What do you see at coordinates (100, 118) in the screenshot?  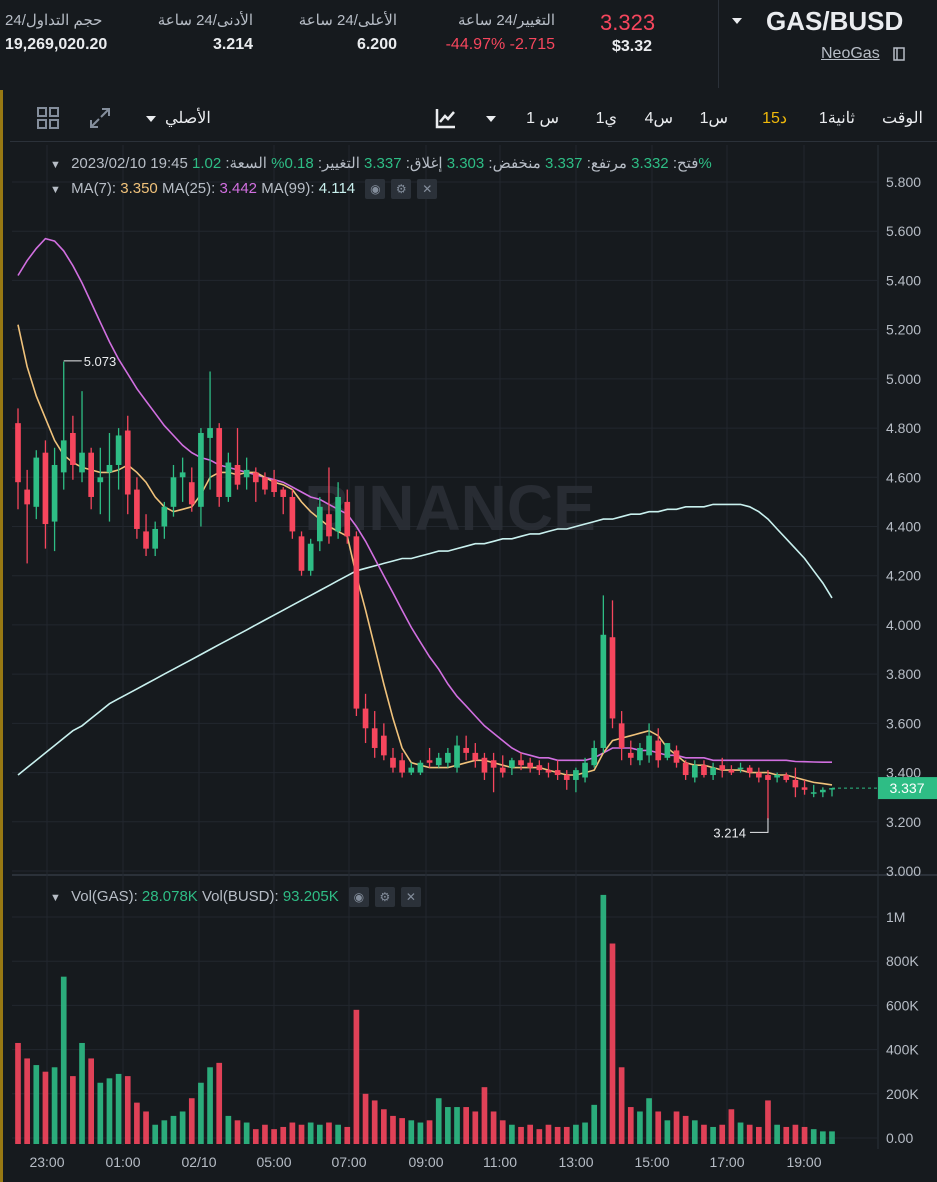 I see `fullscreen-icon` at bounding box center [100, 118].